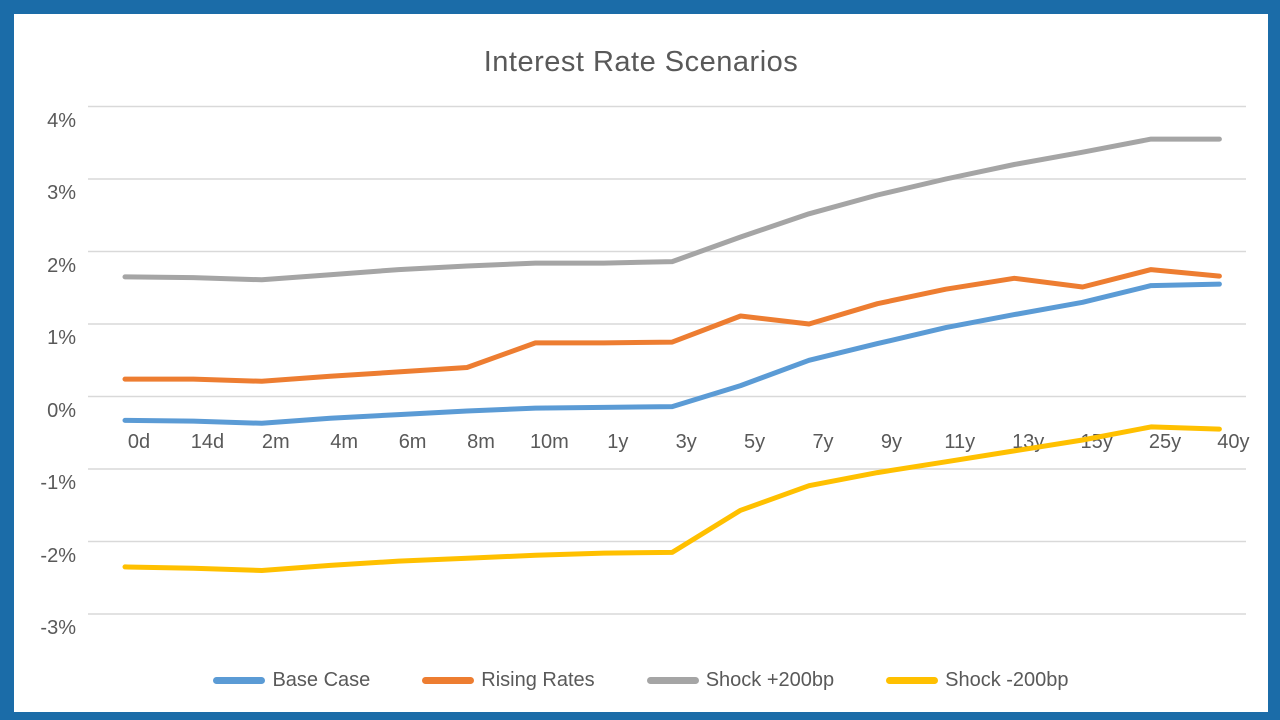 This screenshot has height=720, width=1280. What do you see at coordinates (549, 442) in the screenshot?
I see `x-axis-category-label: 10m` at bounding box center [549, 442].